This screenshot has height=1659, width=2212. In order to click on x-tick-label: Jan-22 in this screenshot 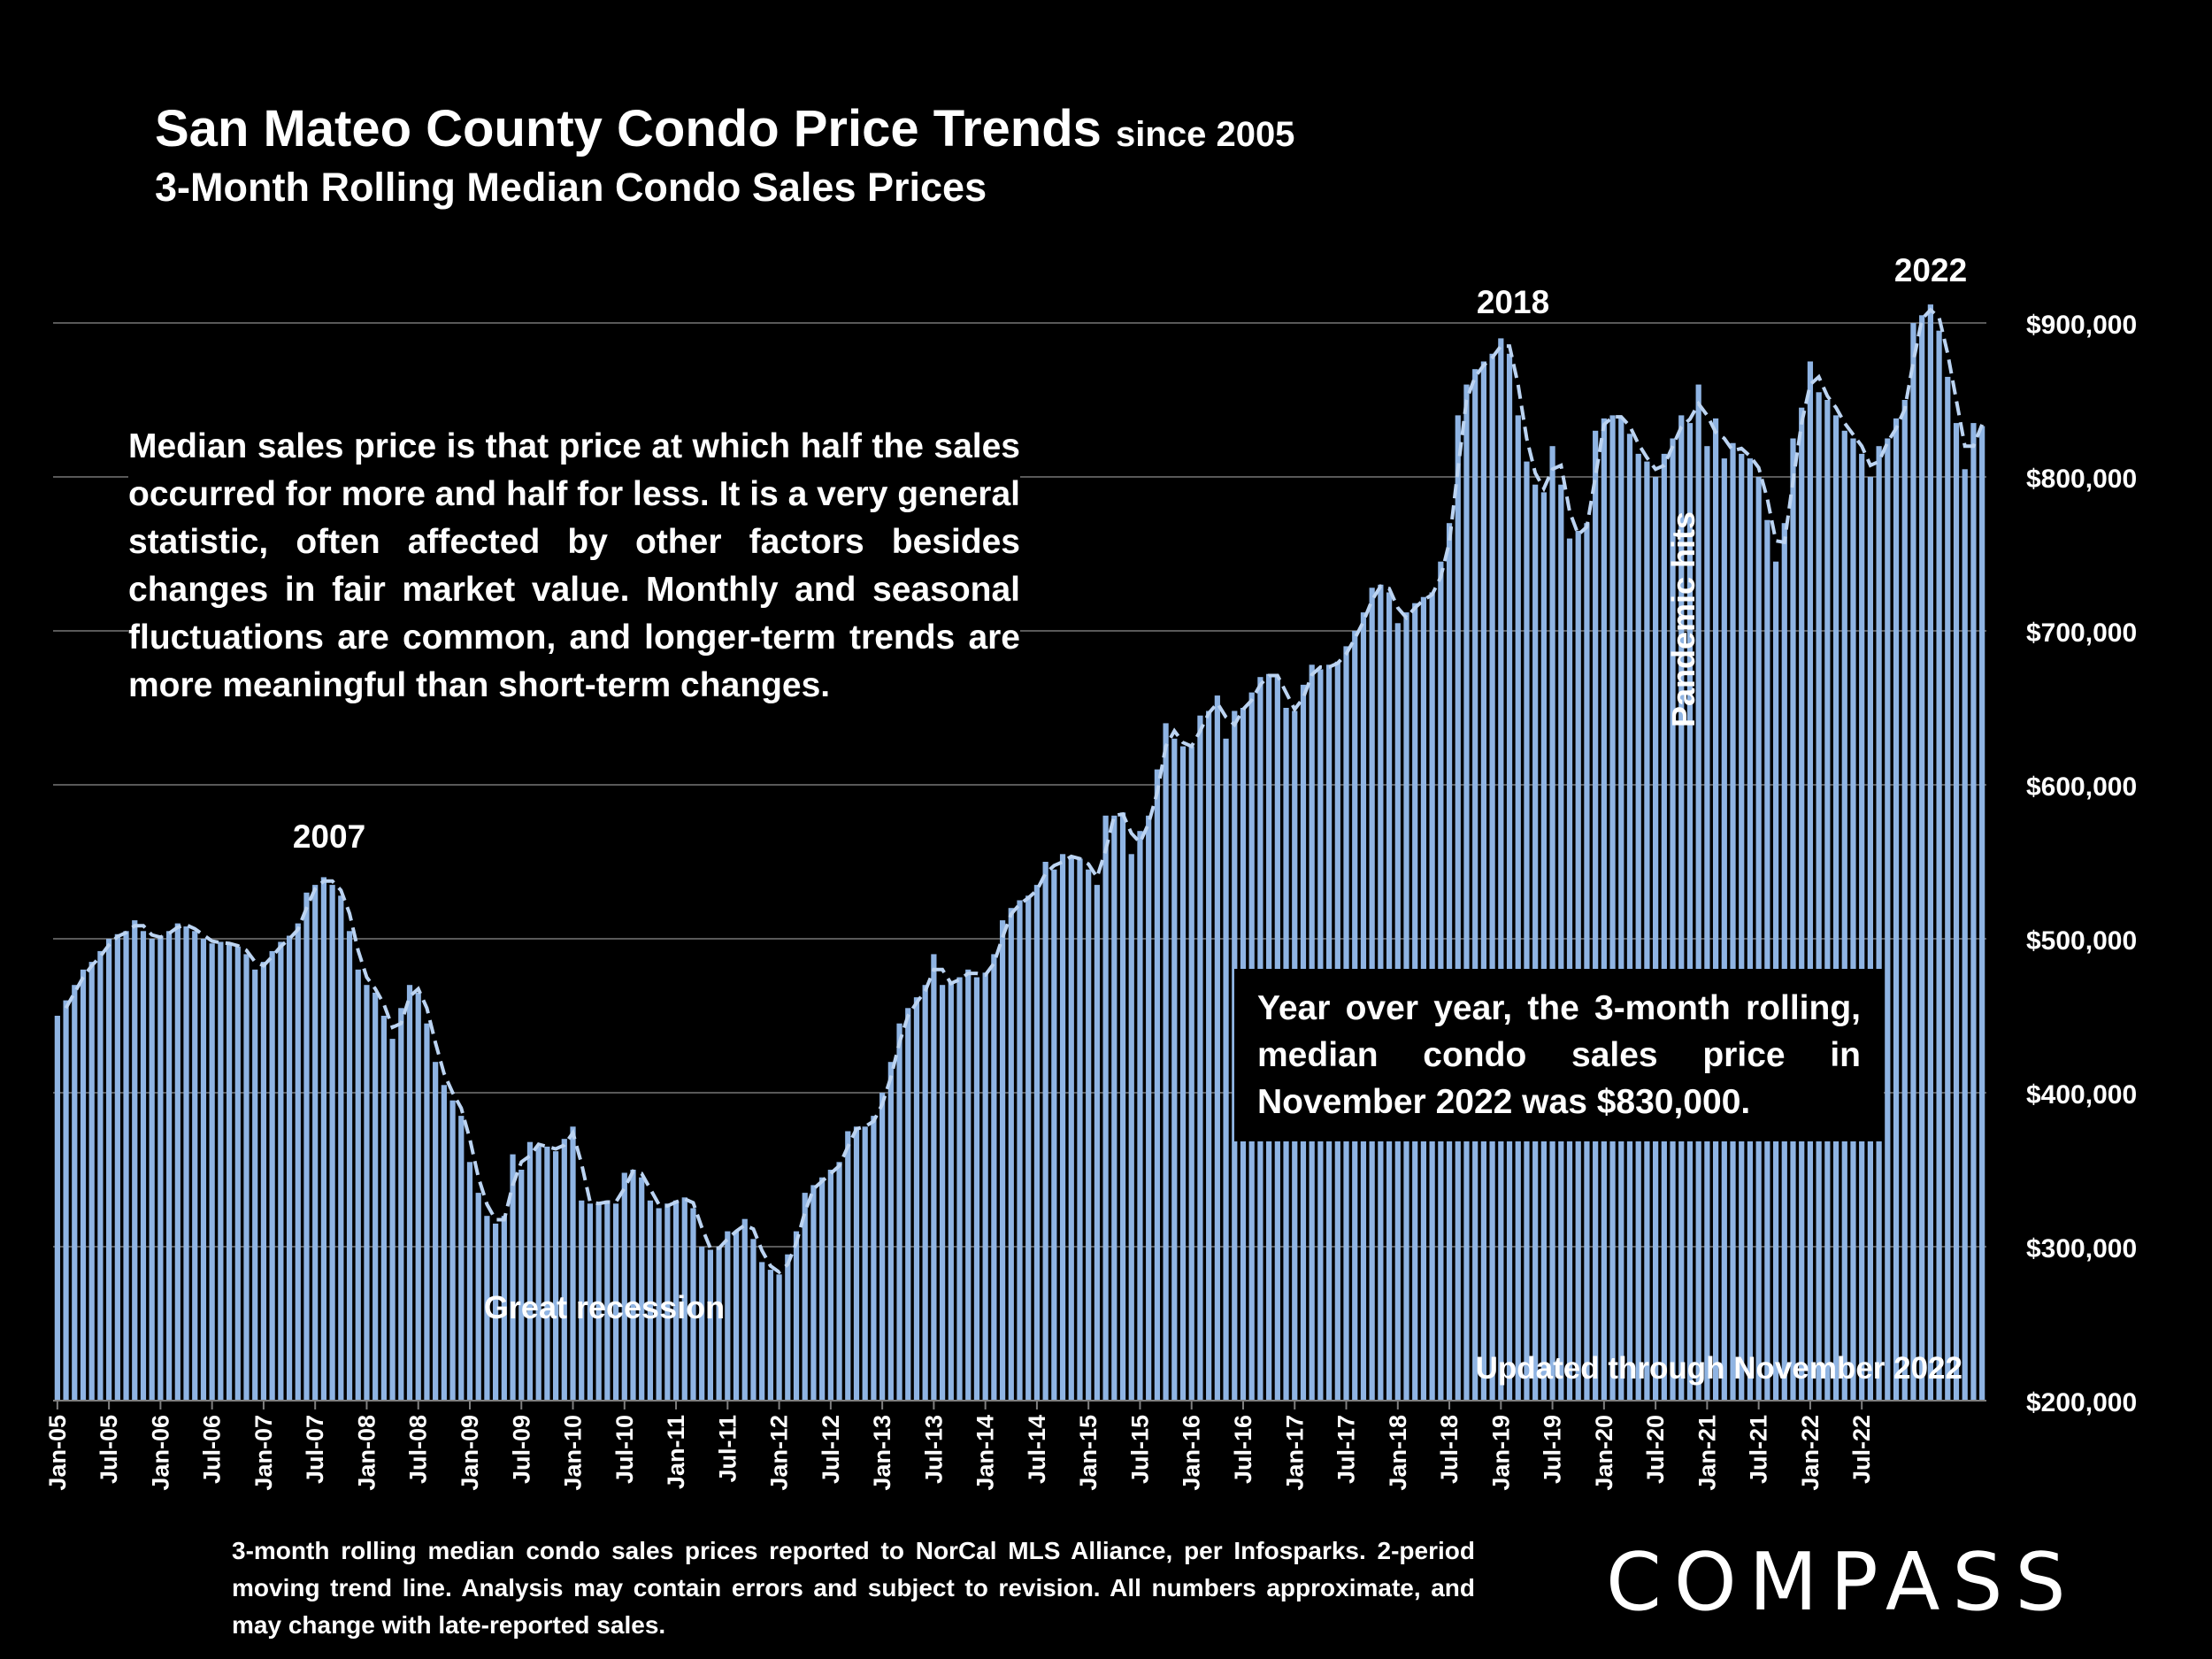, I will do `click(1811, 1453)`.